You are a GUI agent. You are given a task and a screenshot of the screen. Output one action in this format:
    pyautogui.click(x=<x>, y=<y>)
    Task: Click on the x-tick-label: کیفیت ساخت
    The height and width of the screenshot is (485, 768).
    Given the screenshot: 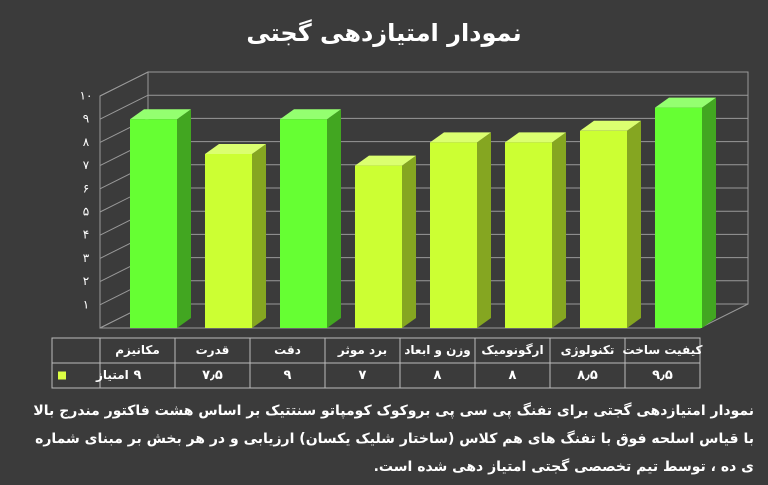 What is the action you would take?
    pyautogui.click(x=663, y=350)
    